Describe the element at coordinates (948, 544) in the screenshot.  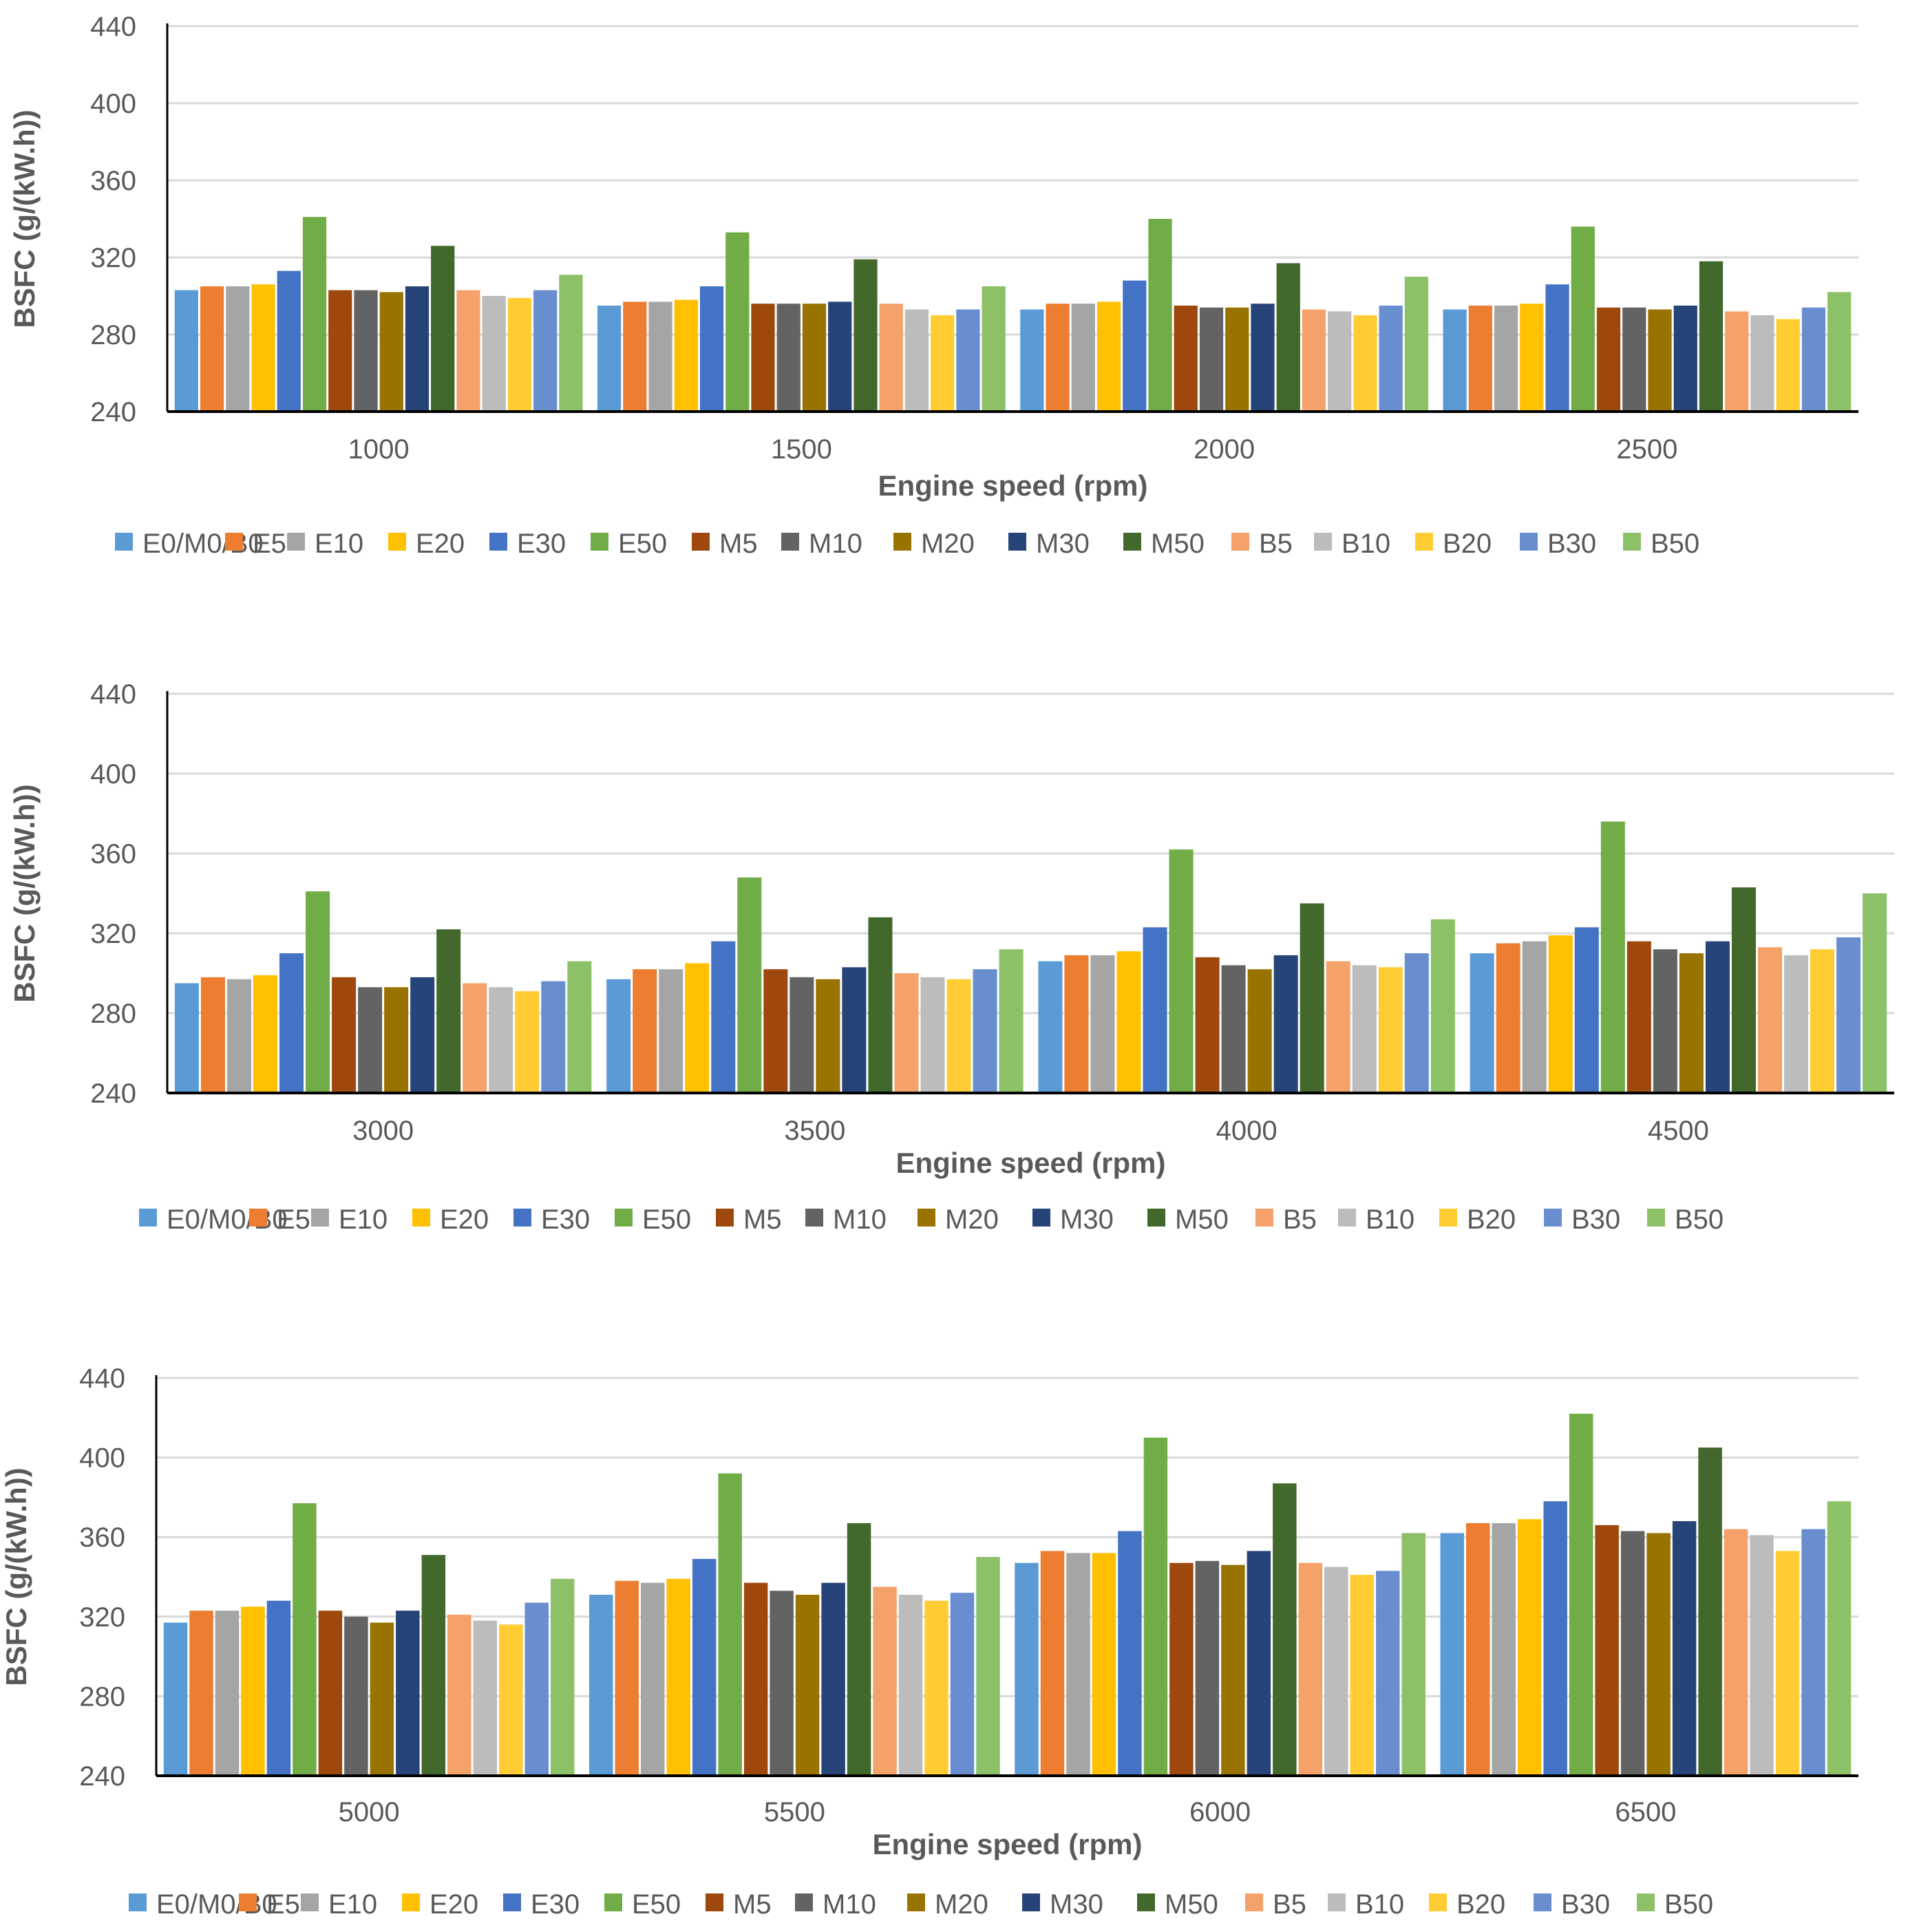
I see `legend-label: M20` at that location.